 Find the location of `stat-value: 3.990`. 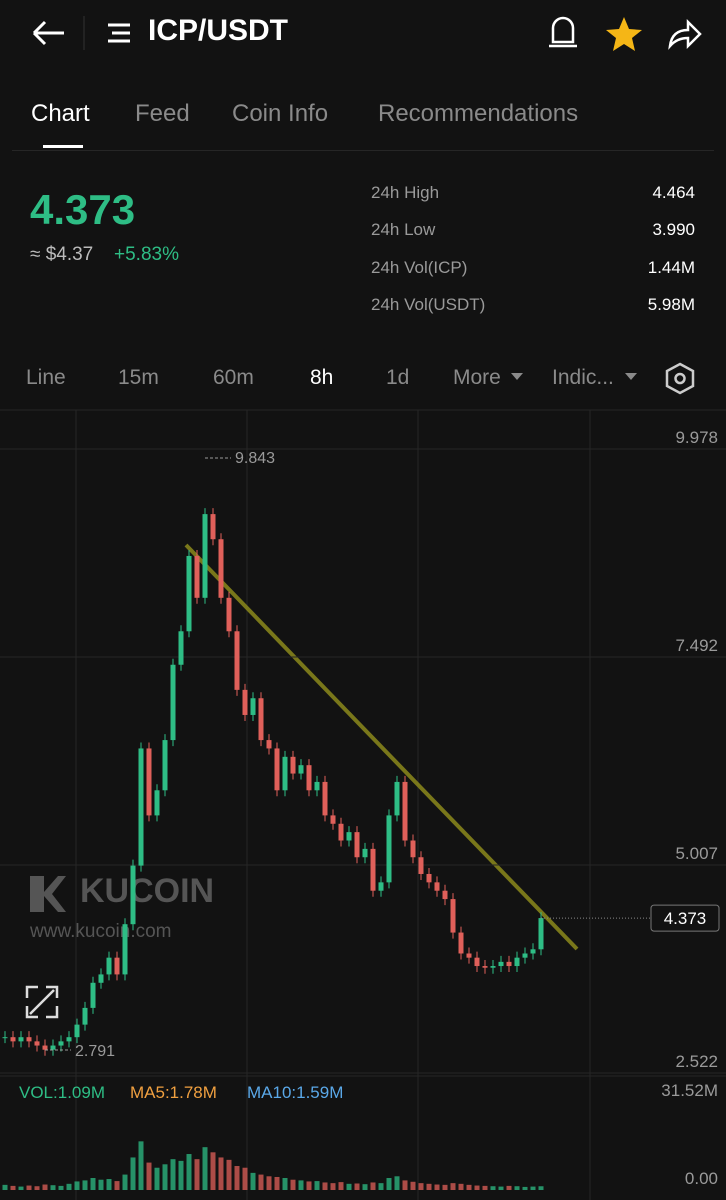

stat-value: 3.990 is located at coordinates (673, 229).